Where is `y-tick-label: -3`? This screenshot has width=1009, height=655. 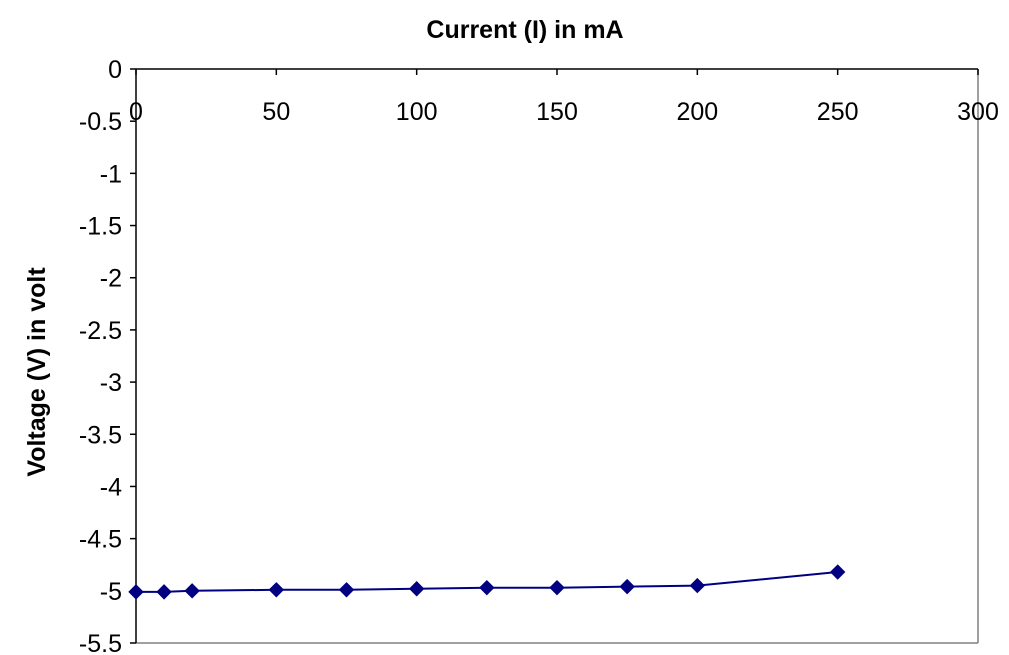
y-tick-label: -3 is located at coordinates (111, 383).